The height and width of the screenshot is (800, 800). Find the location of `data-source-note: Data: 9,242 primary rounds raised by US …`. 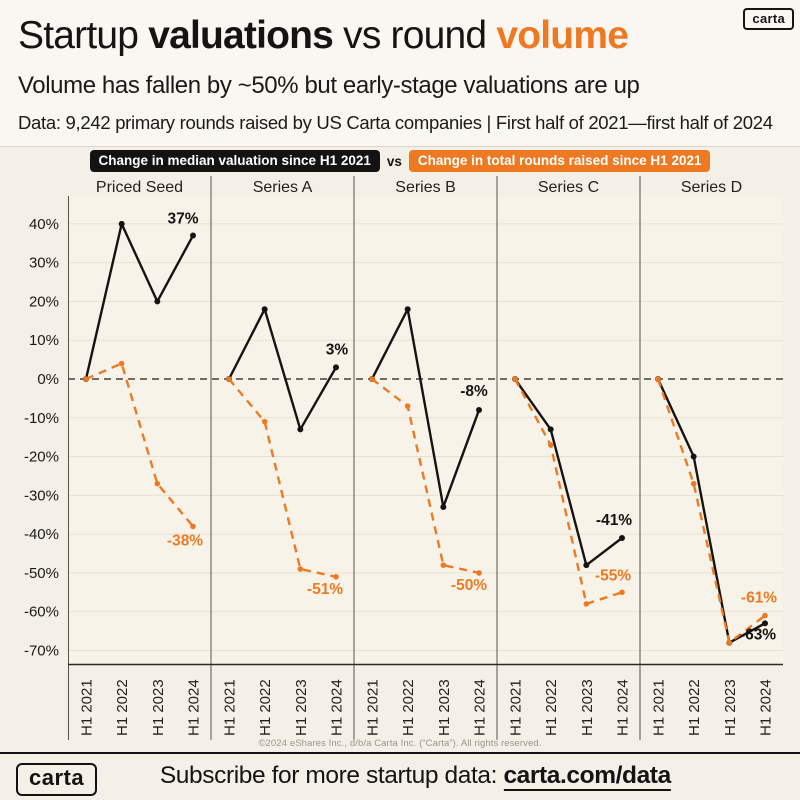

data-source-note: Data: 9,242 primary rounds raised by US … is located at coordinates (395, 122).